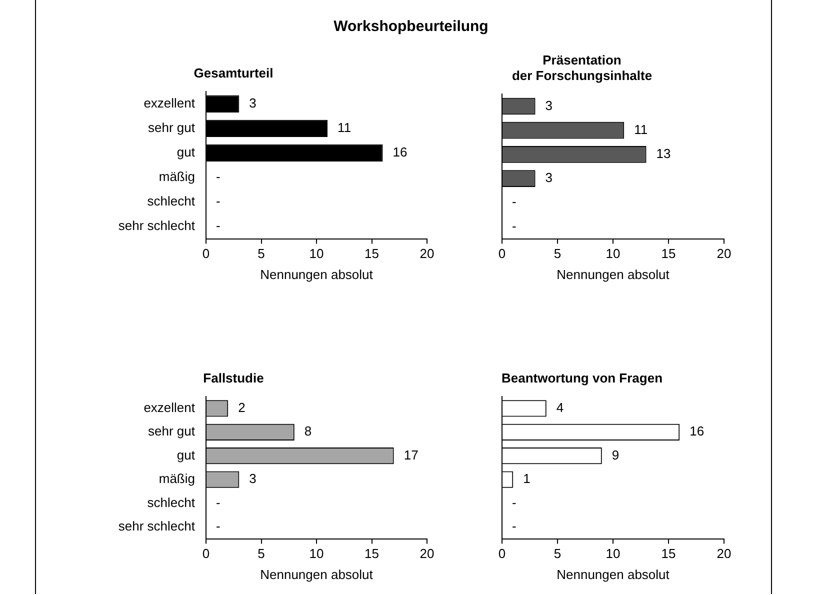  I want to click on text: Workshopbeurteilung, so click(411, 26).